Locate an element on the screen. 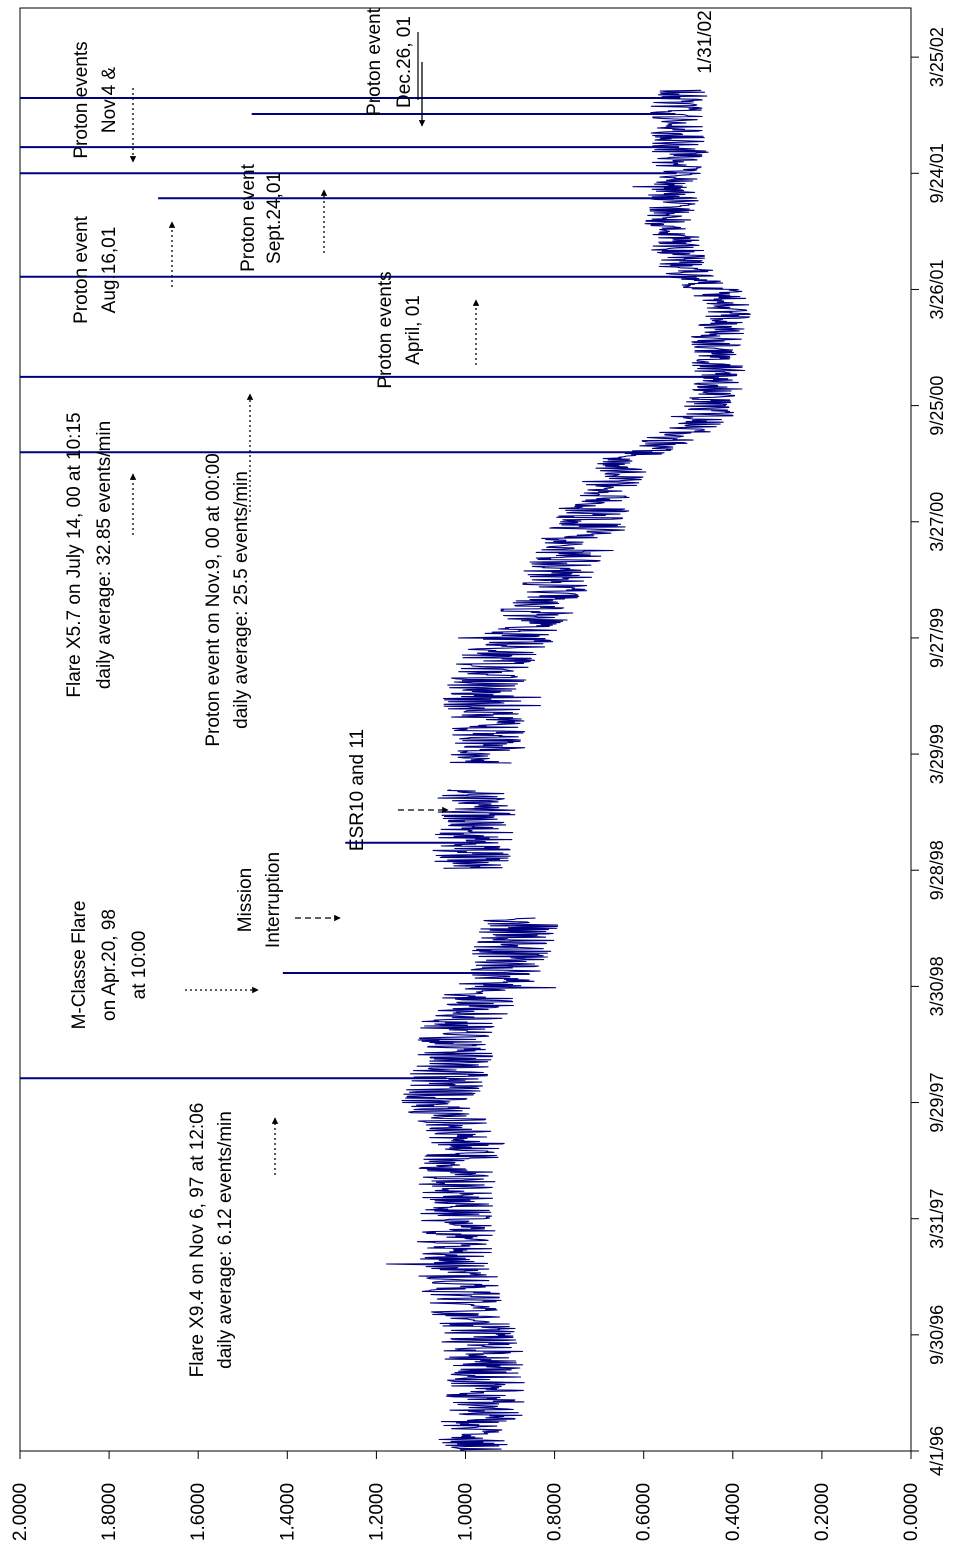 The height and width of the screenshot is (1551, 953). x-tick-label: 9/24/01 is located at coordinates (937, 173).